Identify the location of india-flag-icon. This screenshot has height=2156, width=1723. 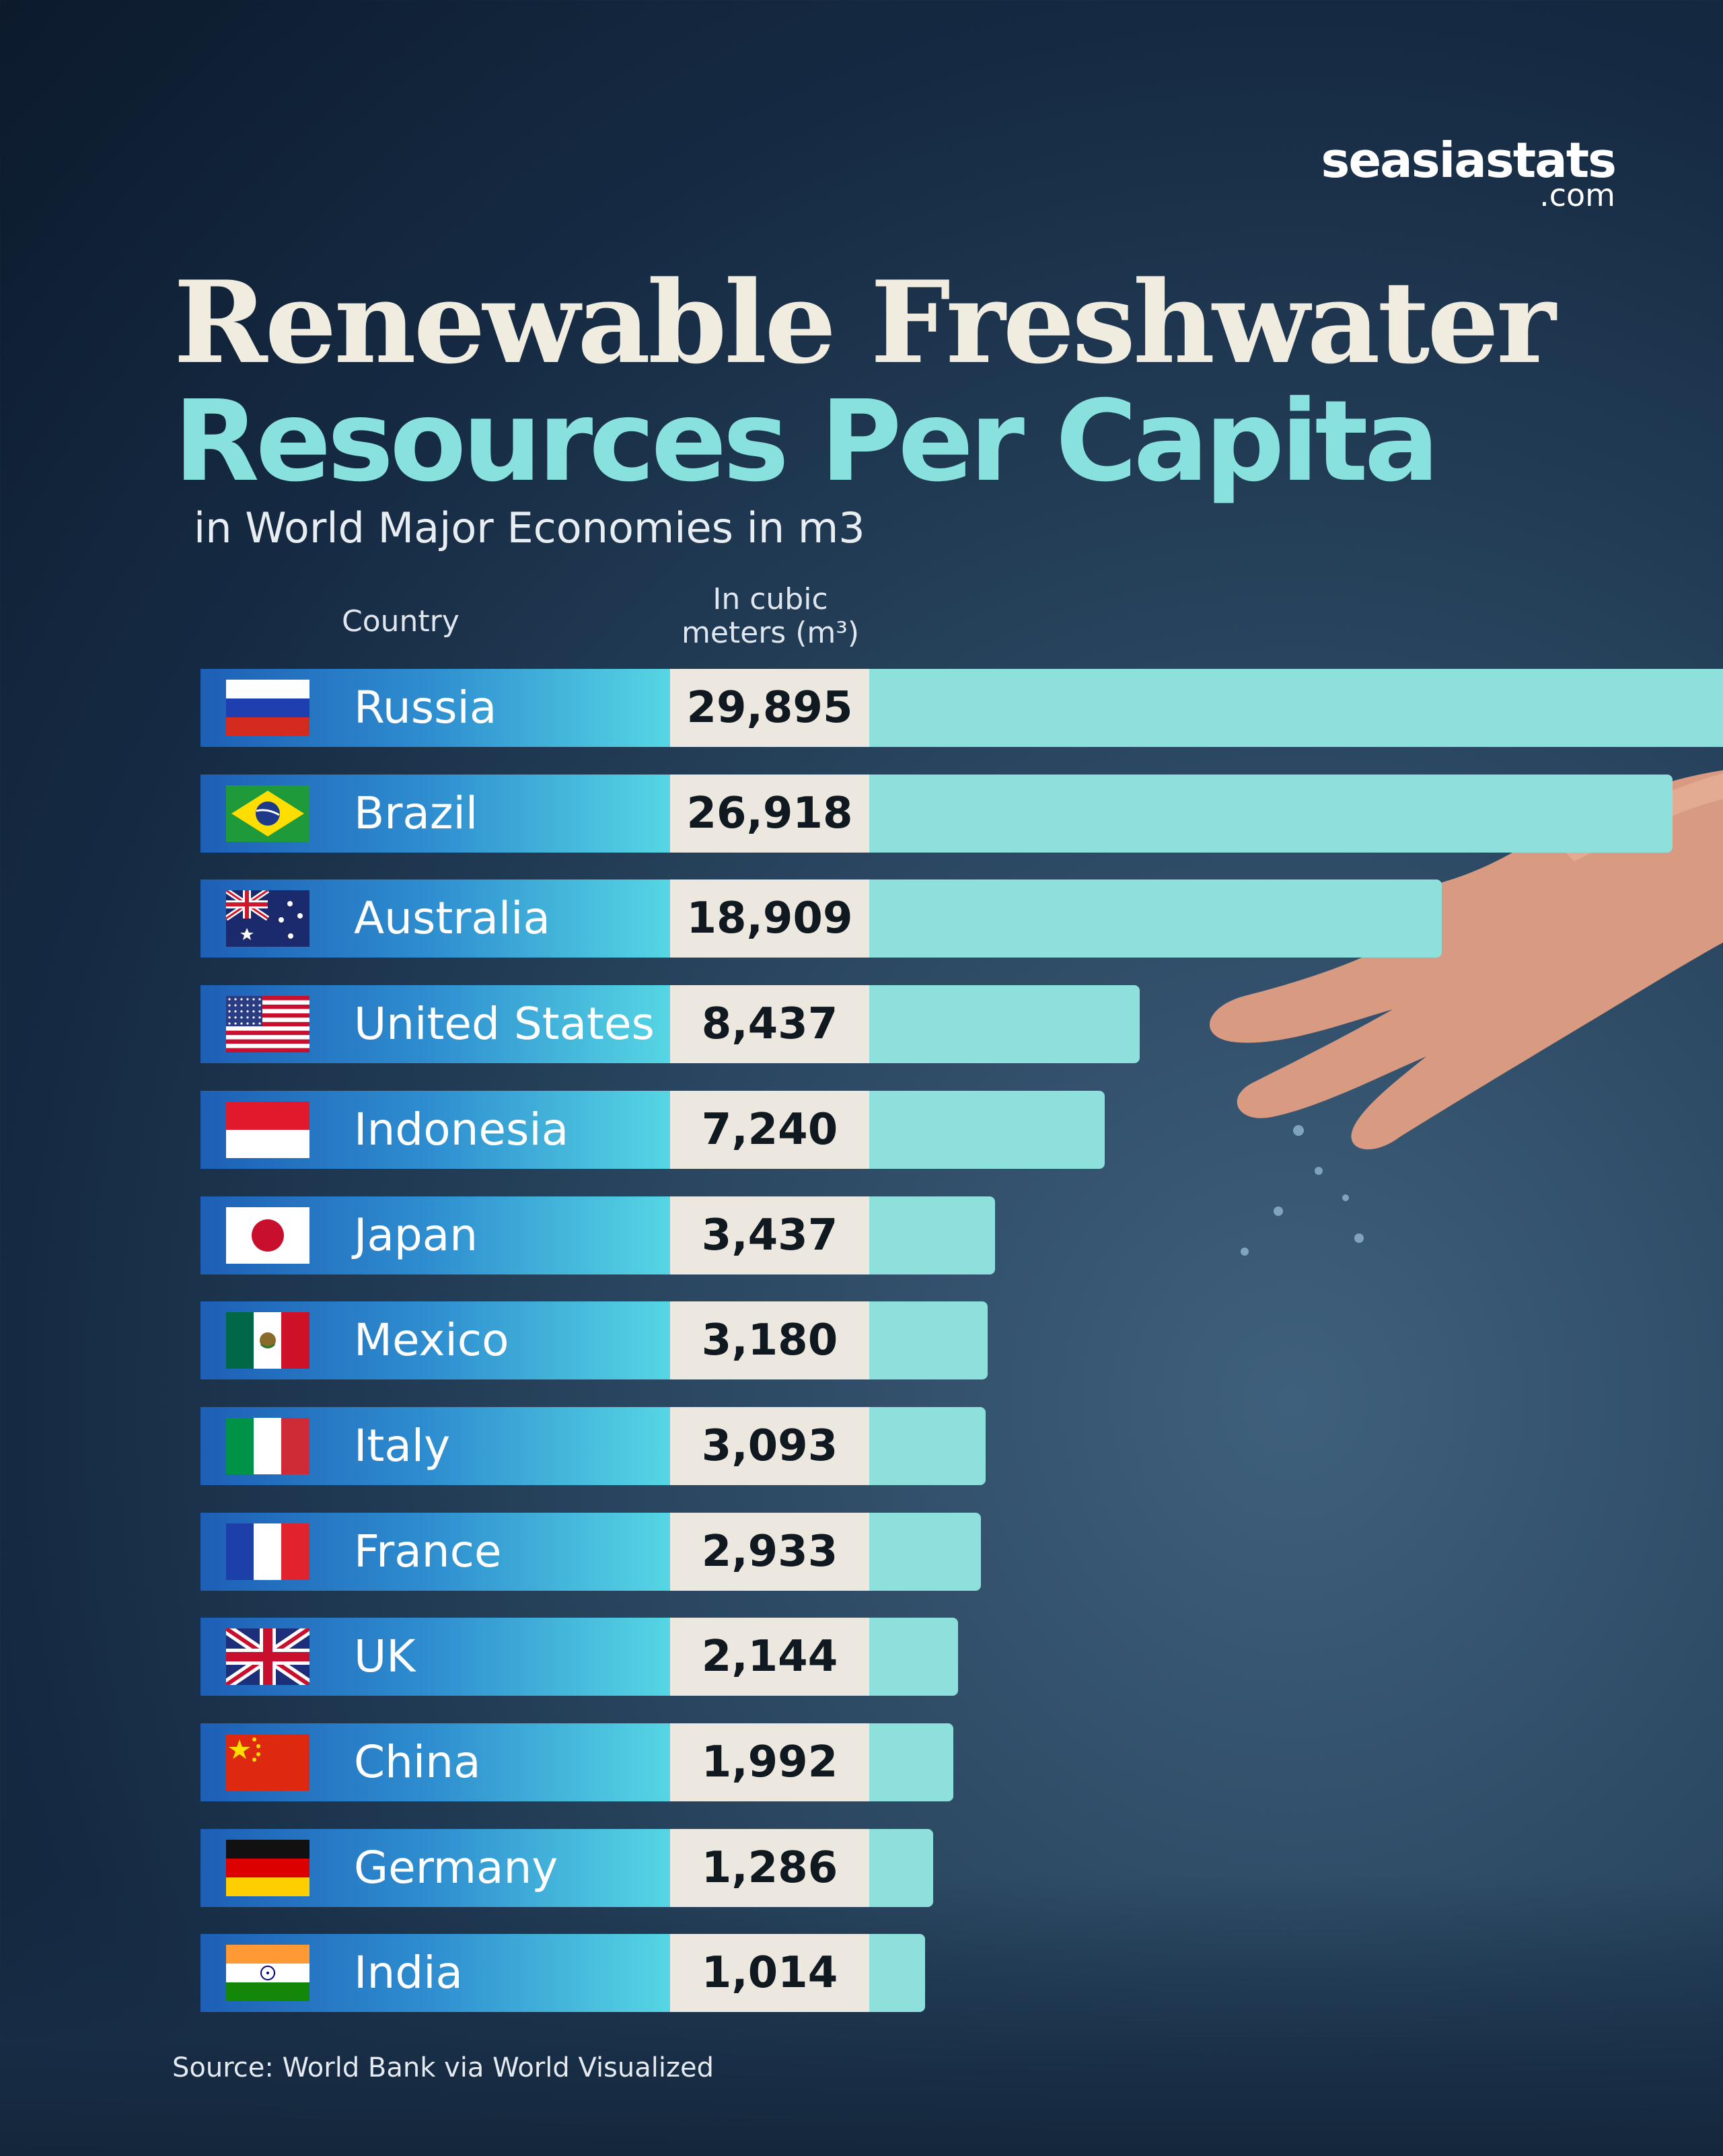
(267, 1973).